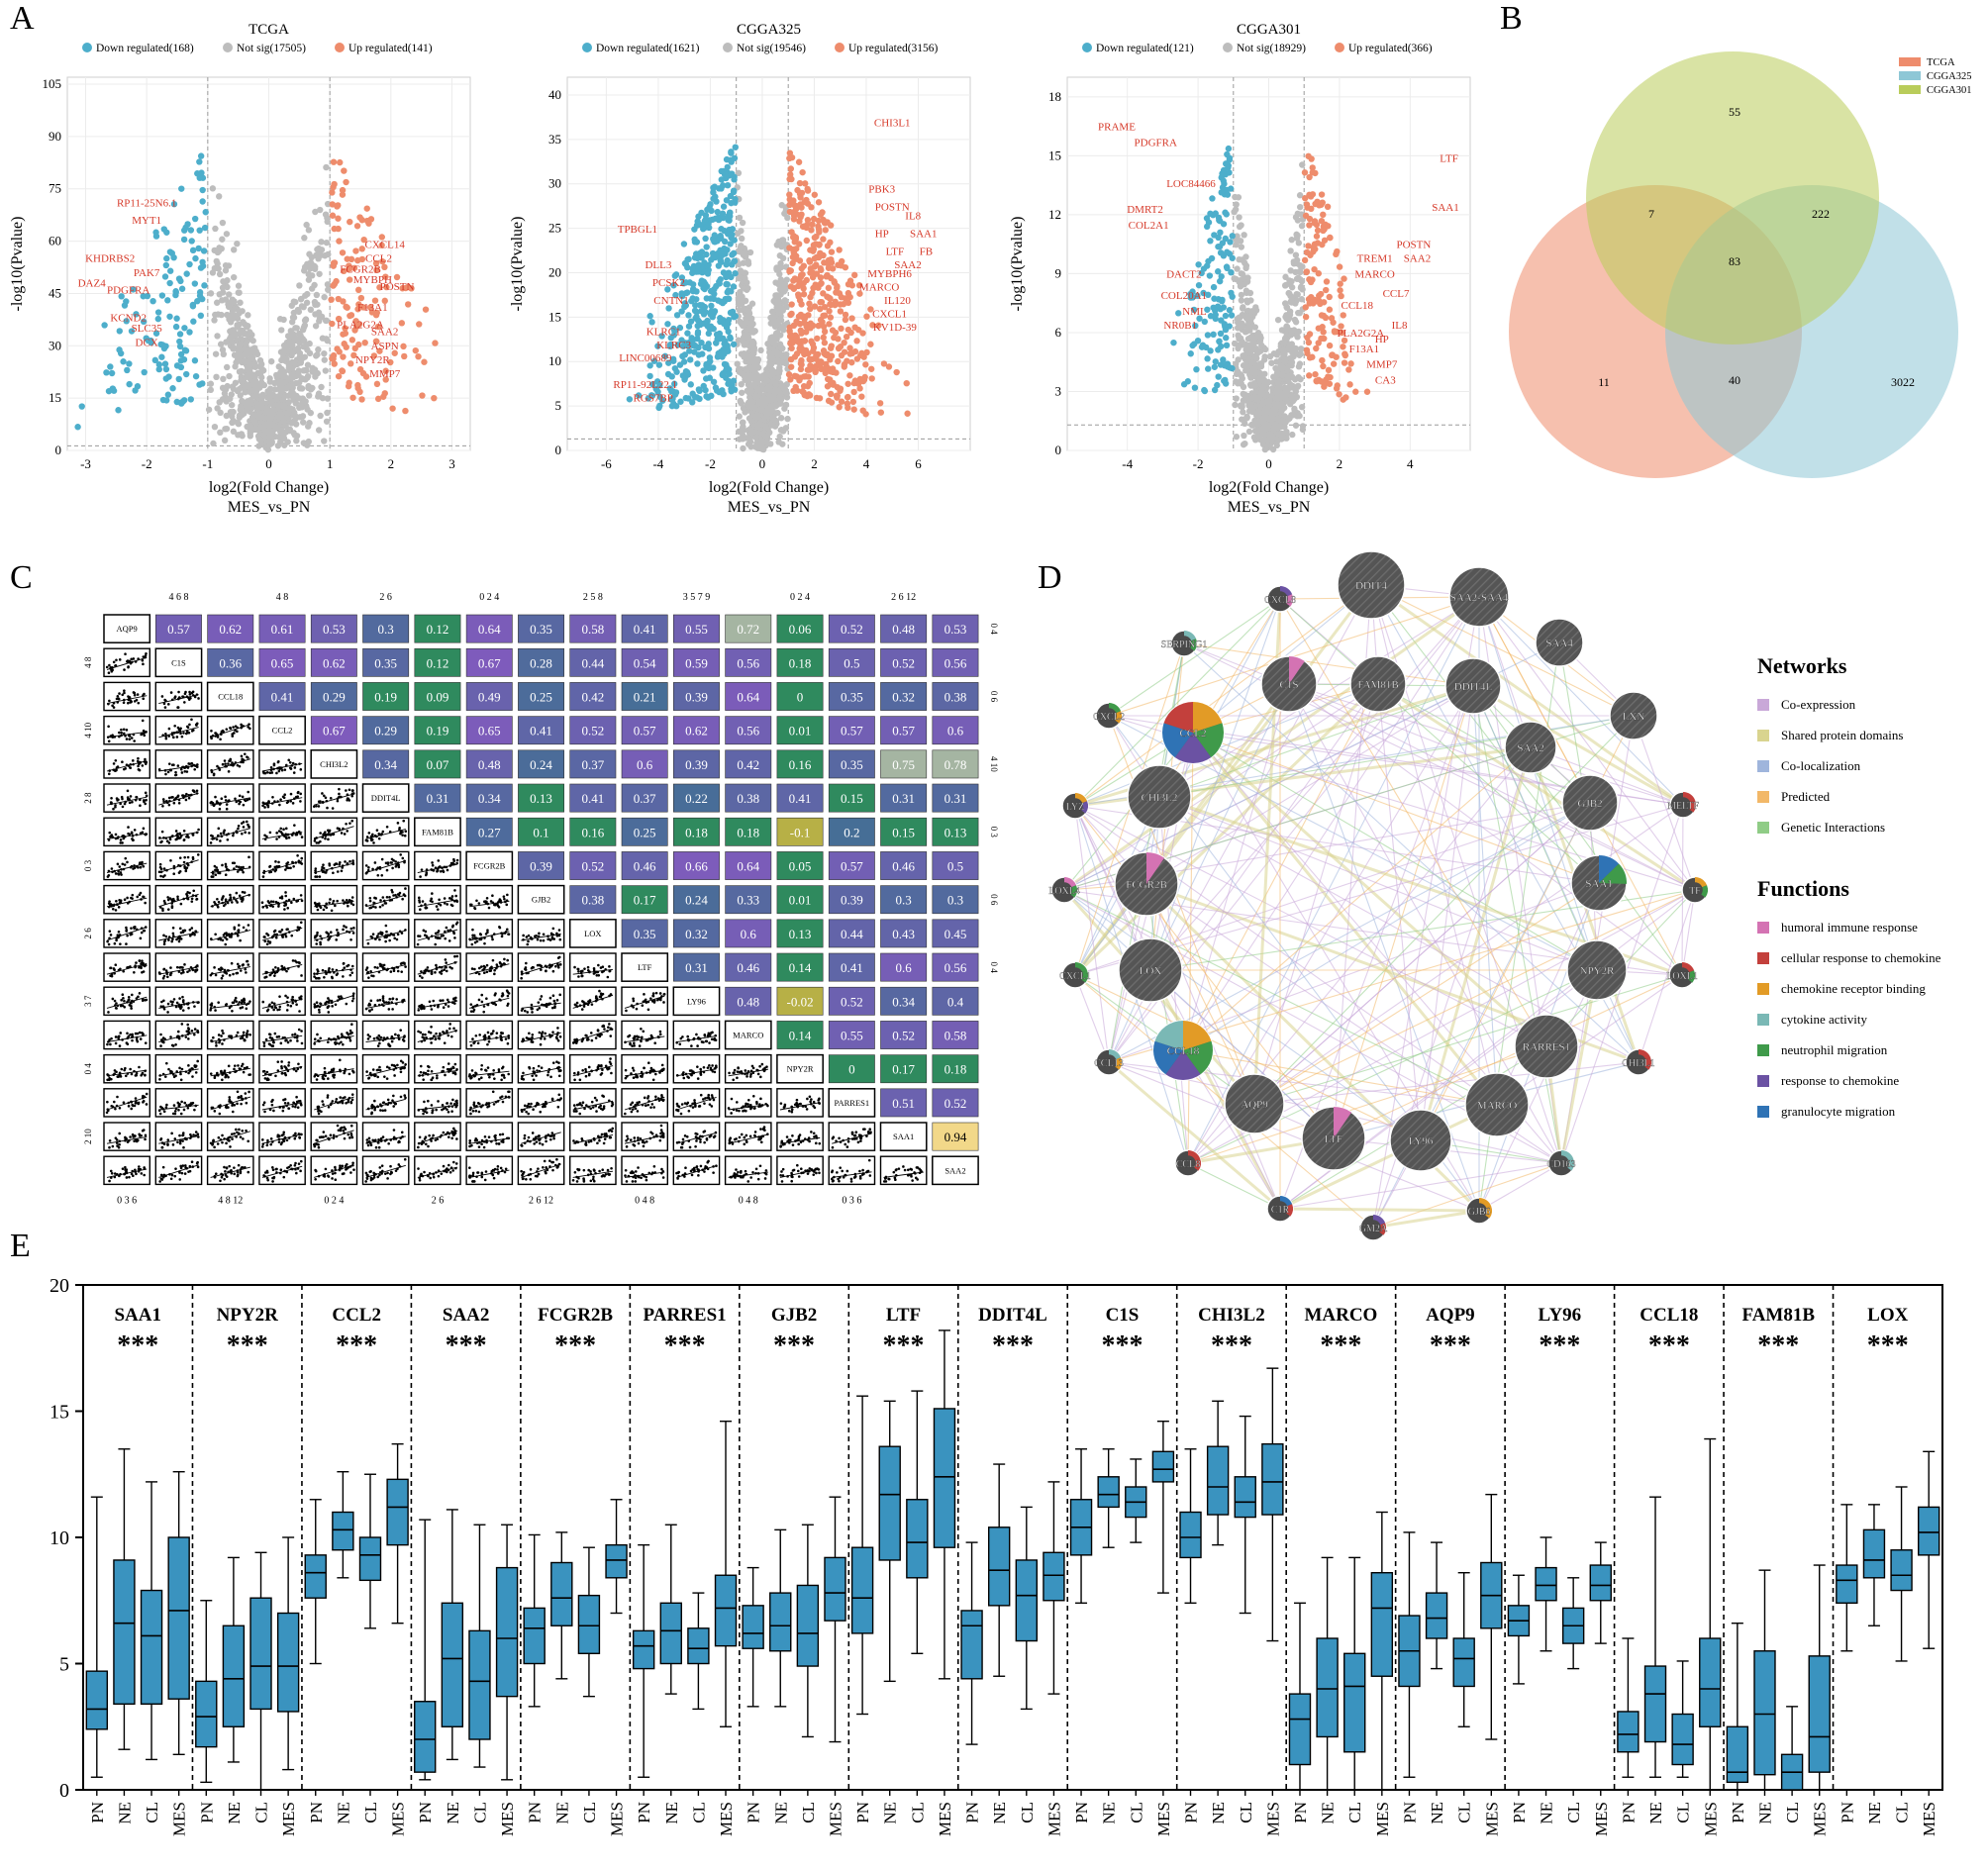 The height and width of the screenshot is (1871, 1988). I want to click on x-tick-label: -1, so click(207, 463).